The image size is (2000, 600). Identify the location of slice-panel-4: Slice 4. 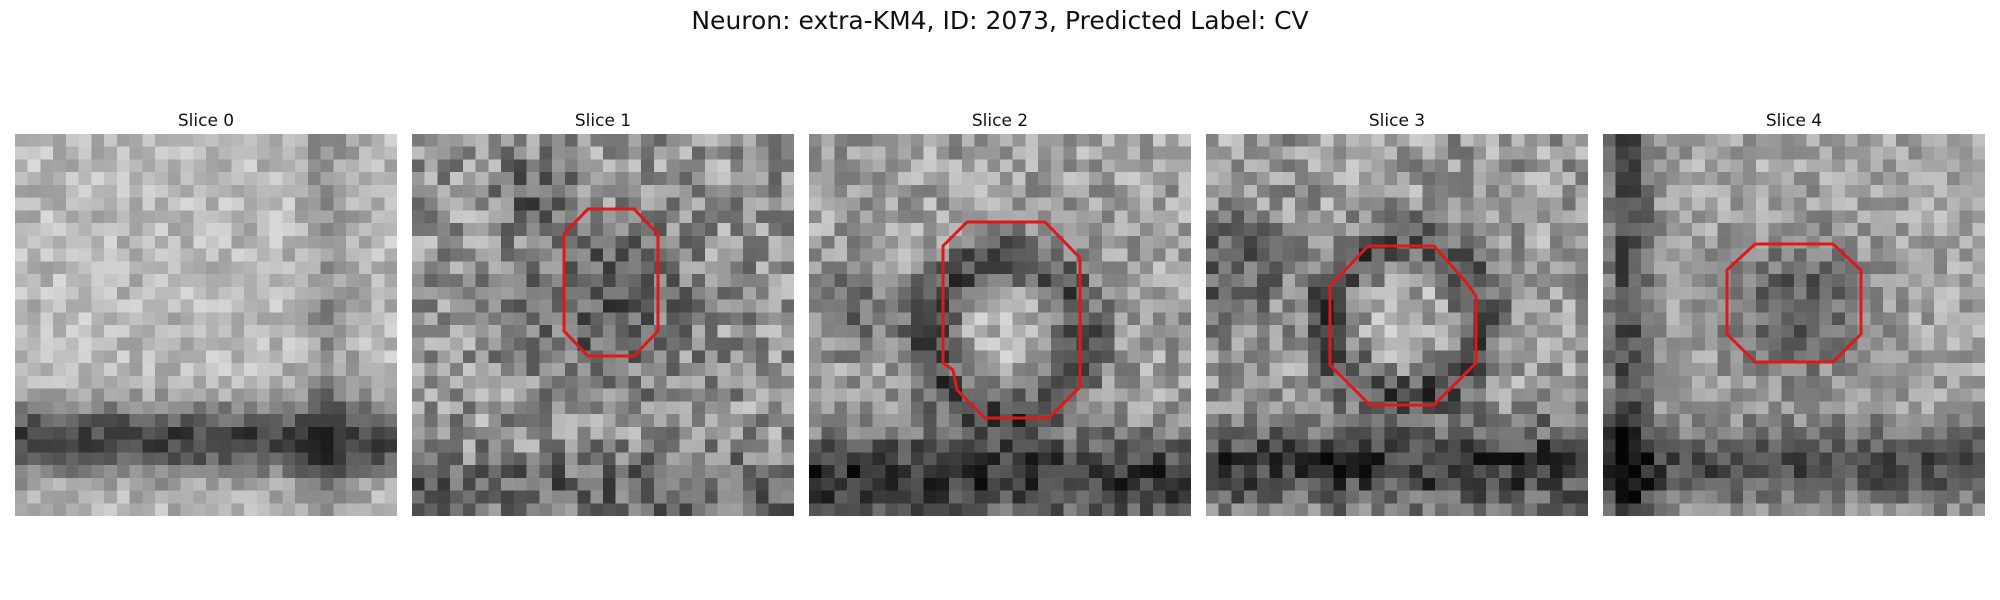
(1794, 312).